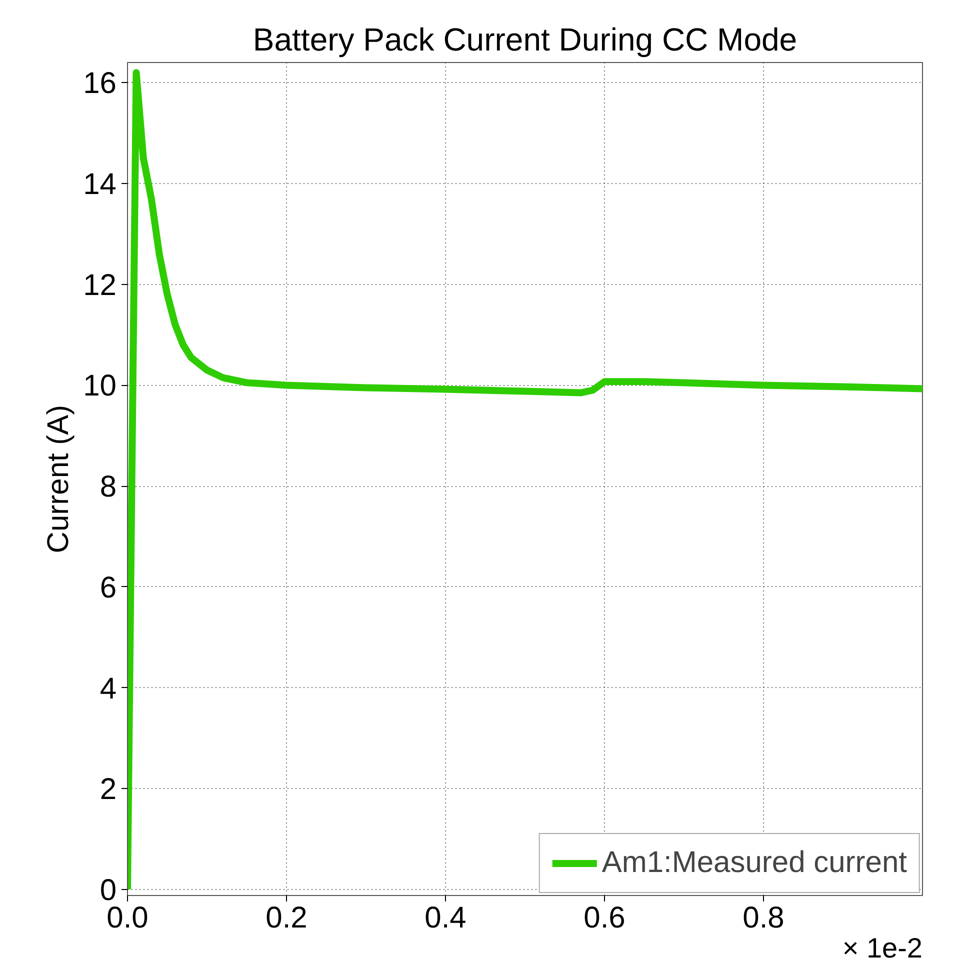  What do you see at coordinates (100, 386) in the screenshot?
I see `y-tick-label: 10` at bounding box center [100, 386].